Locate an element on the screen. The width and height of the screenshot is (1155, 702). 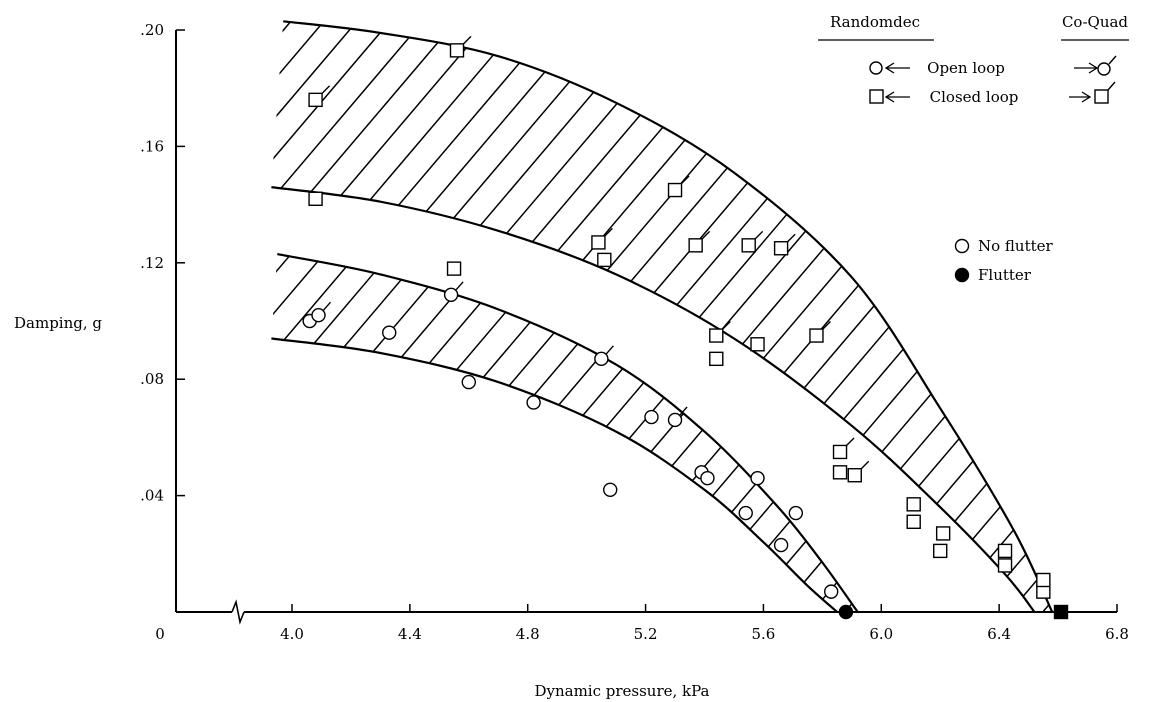
x-tick-label: 4.8 is located at coordinates (528, 634).